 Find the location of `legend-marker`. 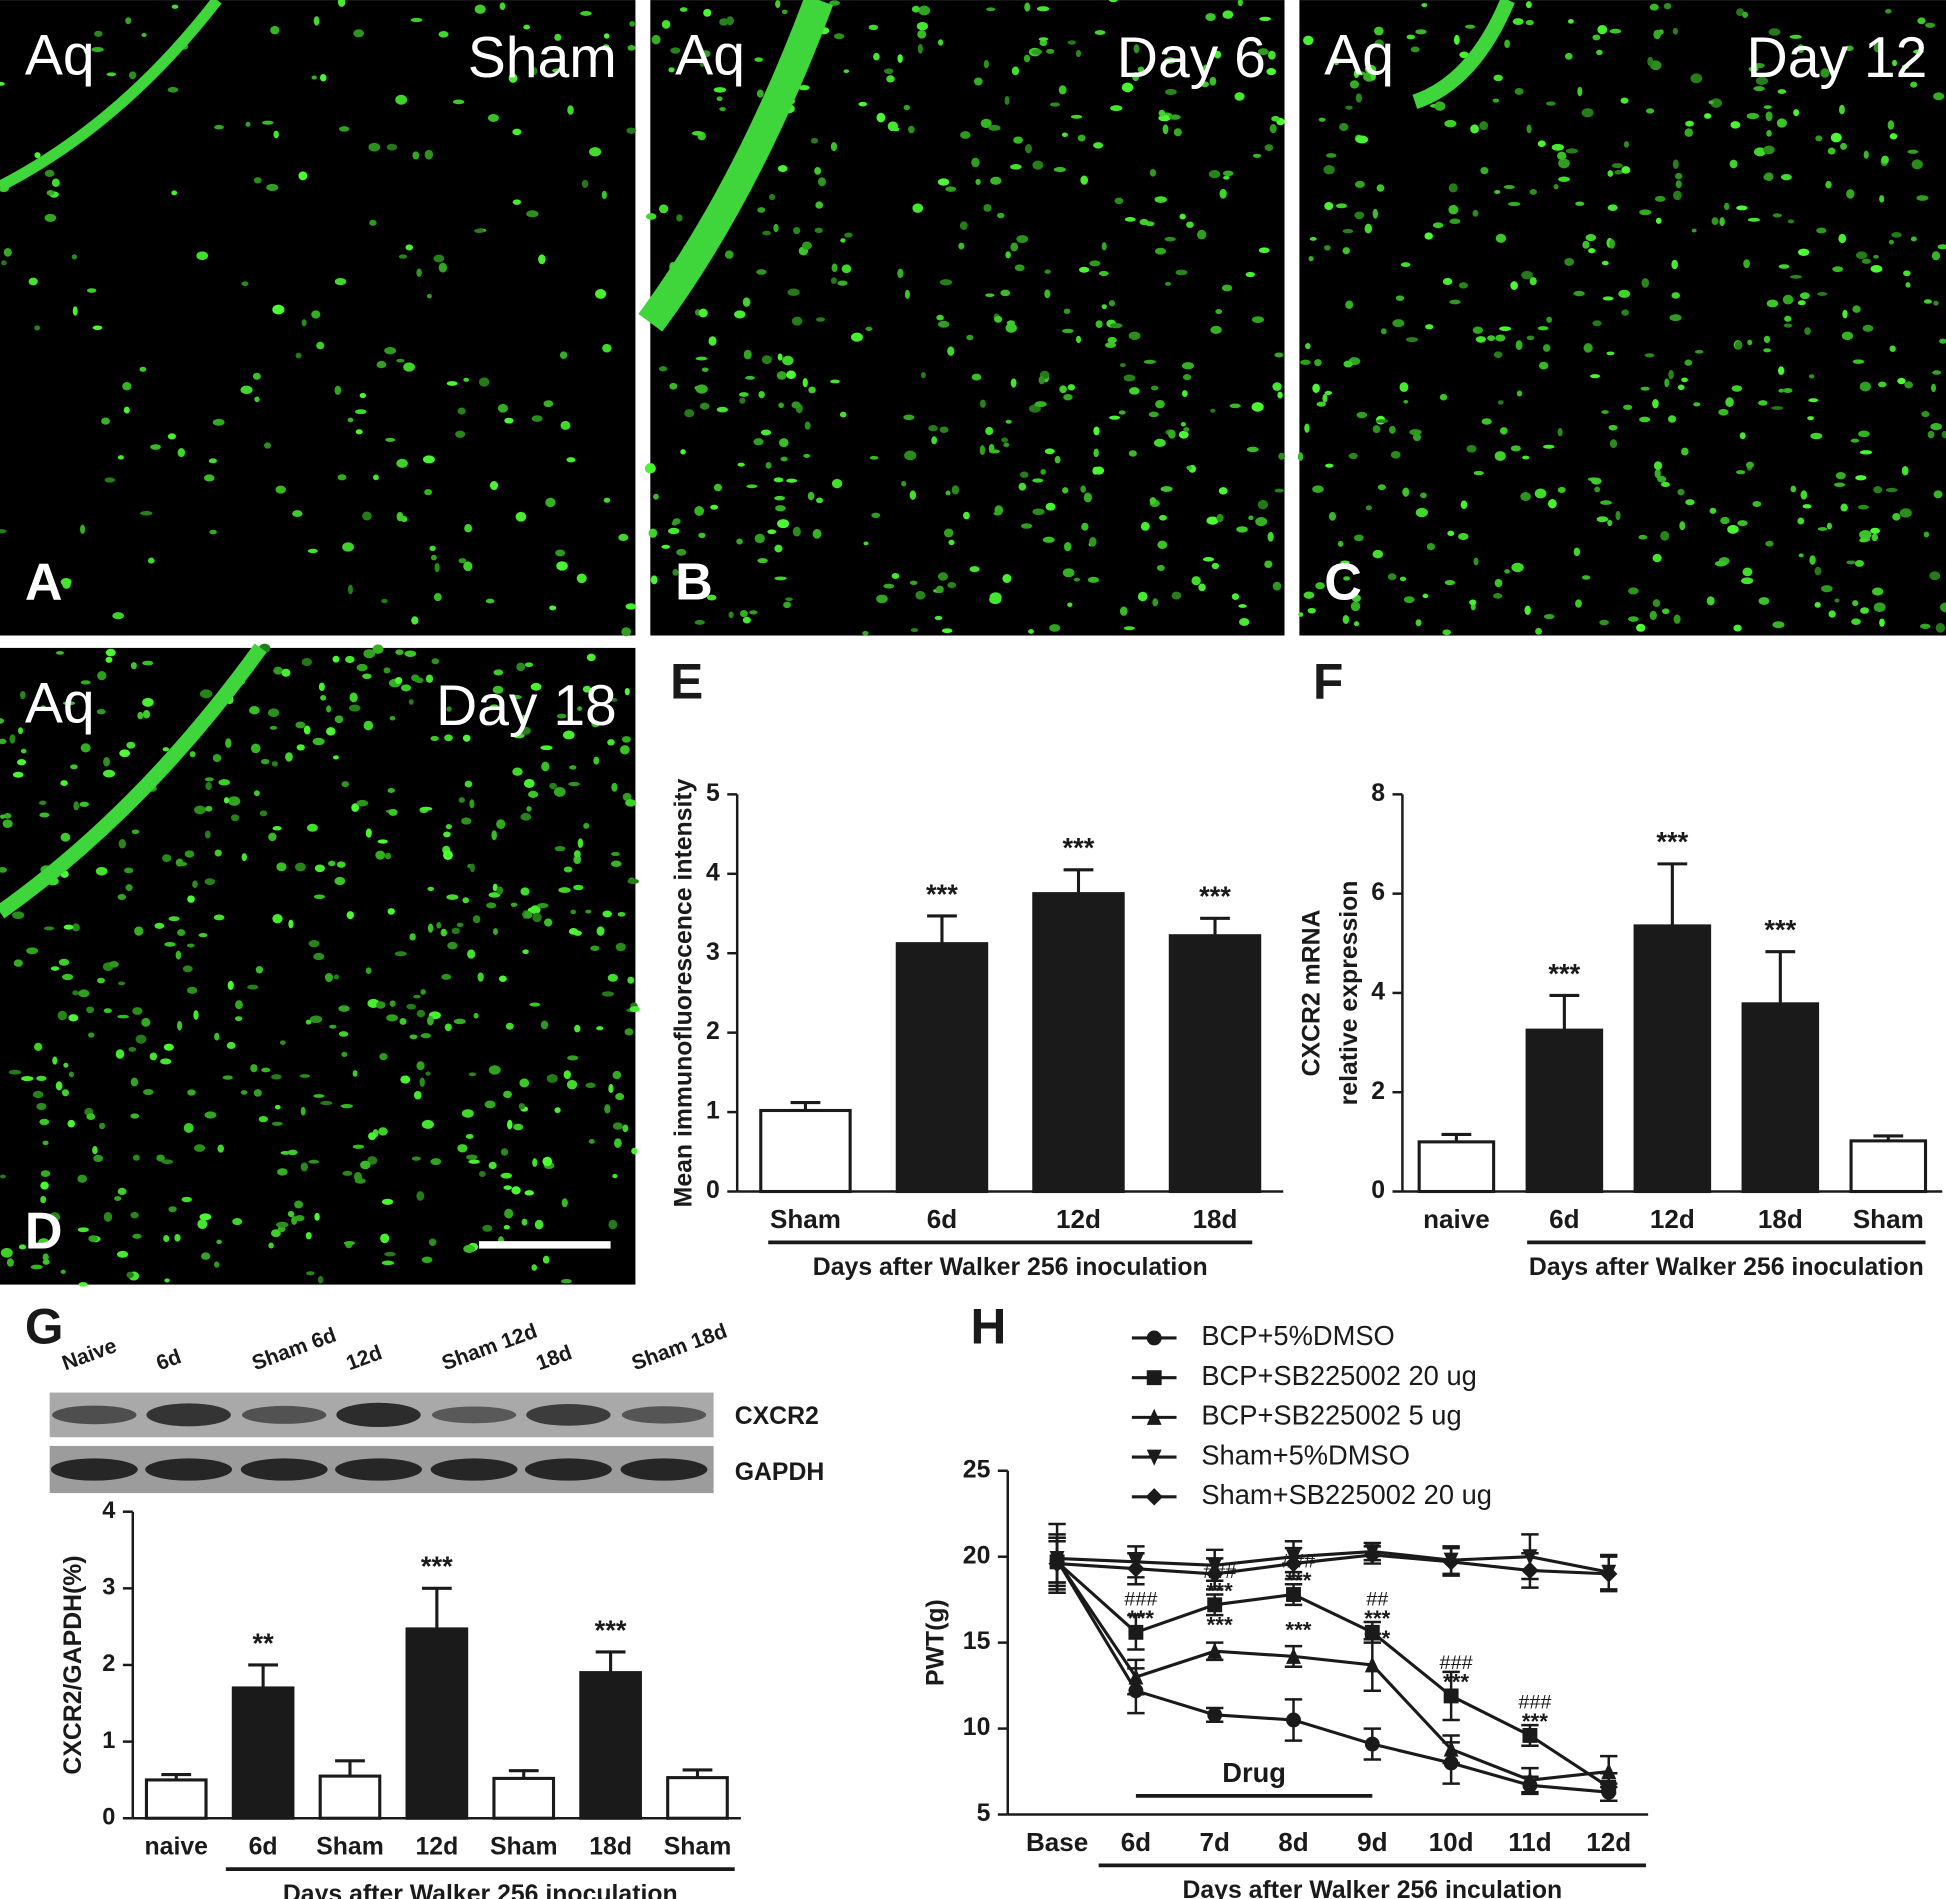

legend-marker is located at coordinates (1154, 1338).